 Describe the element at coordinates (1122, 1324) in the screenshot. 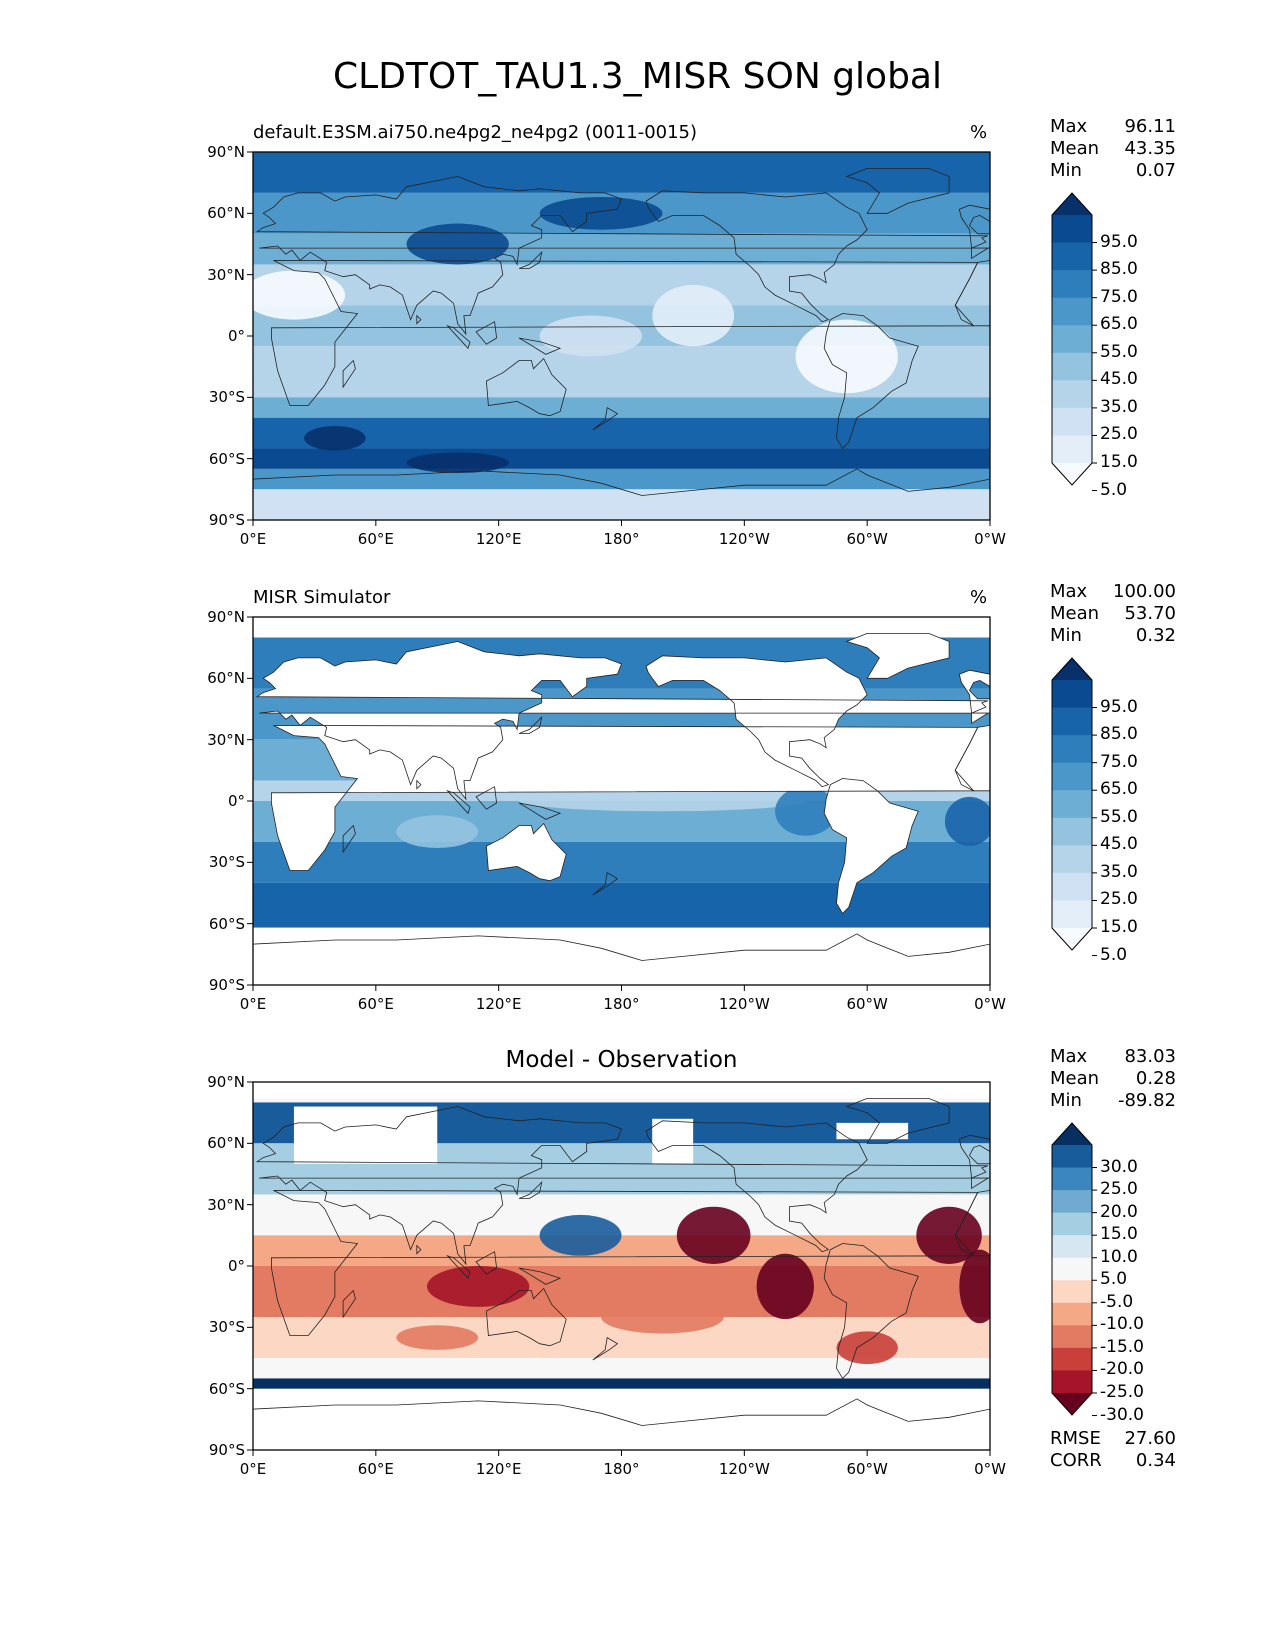

I see `colorbar-tick-label: -10.0` at that location.